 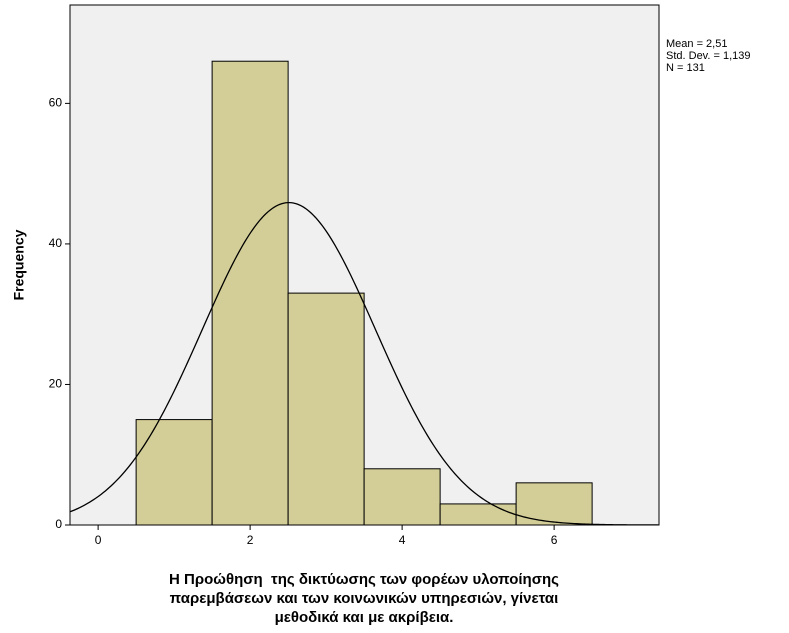 I want to click on x-tick-label: 0, so click(x=98, y=540).